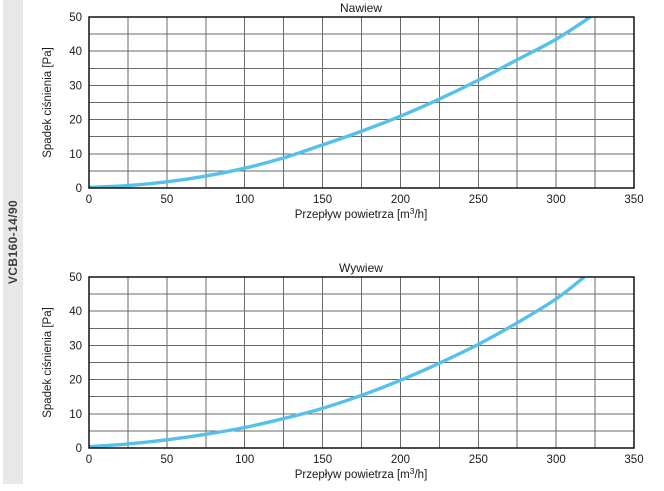 The height and width of the screenshot is (491, 664). I want to click on product-label-strip: VCB160-14/90, so click(13, 242).